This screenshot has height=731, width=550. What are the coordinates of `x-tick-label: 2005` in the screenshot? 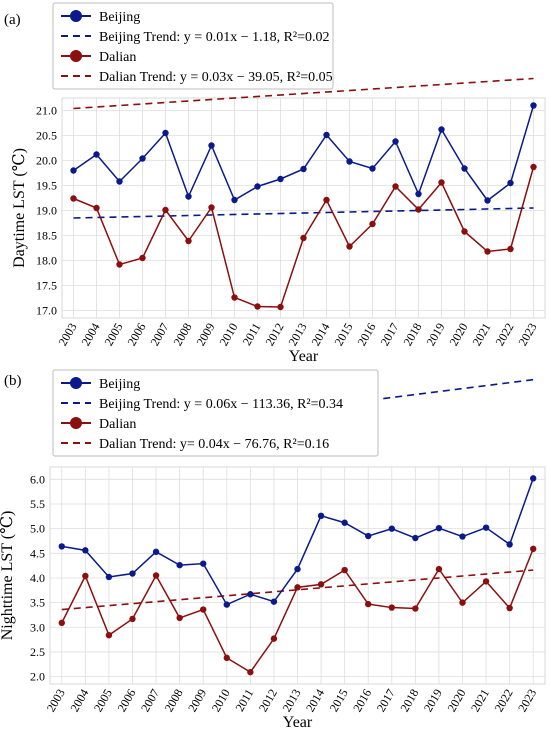 It's located at (113, 335).